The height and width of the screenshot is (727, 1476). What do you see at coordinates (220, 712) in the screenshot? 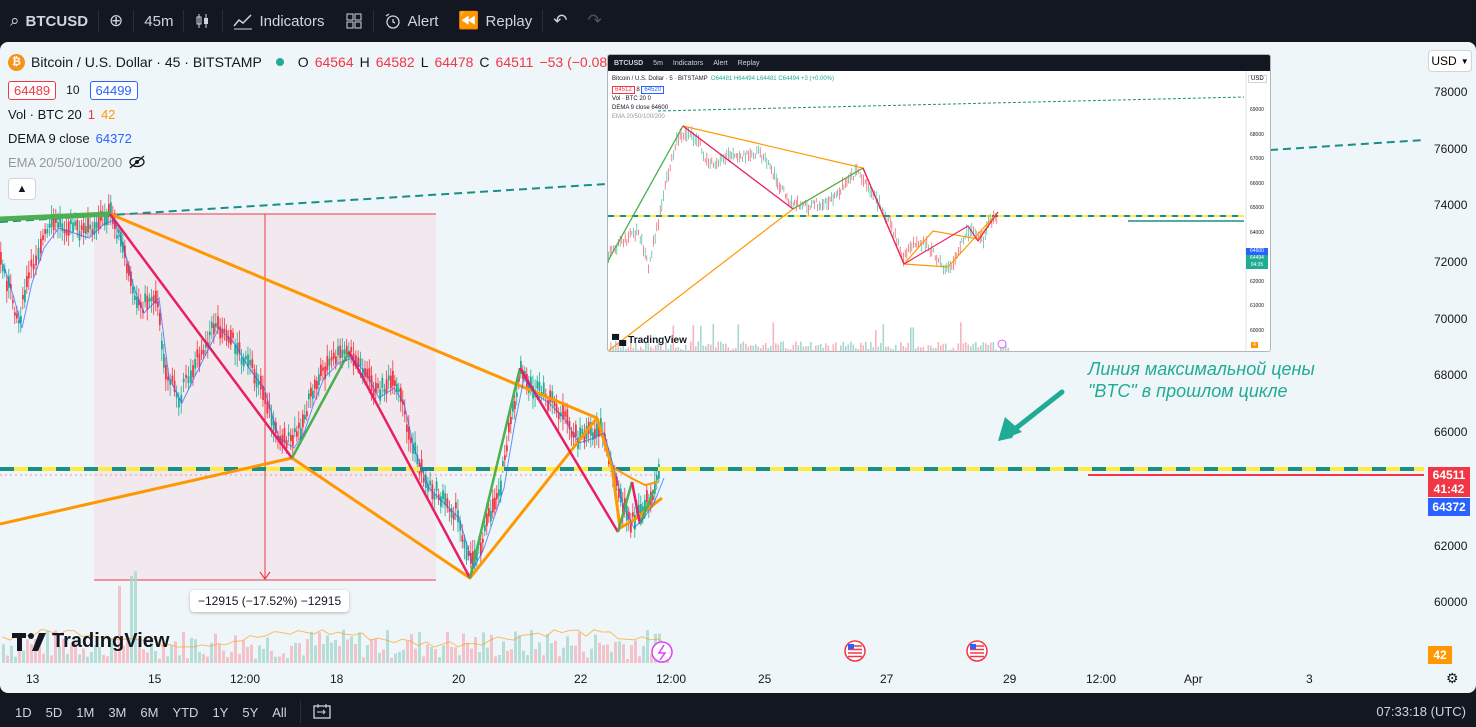
I see `range-button-1y: 1Y` at bounding box center [220, 712].